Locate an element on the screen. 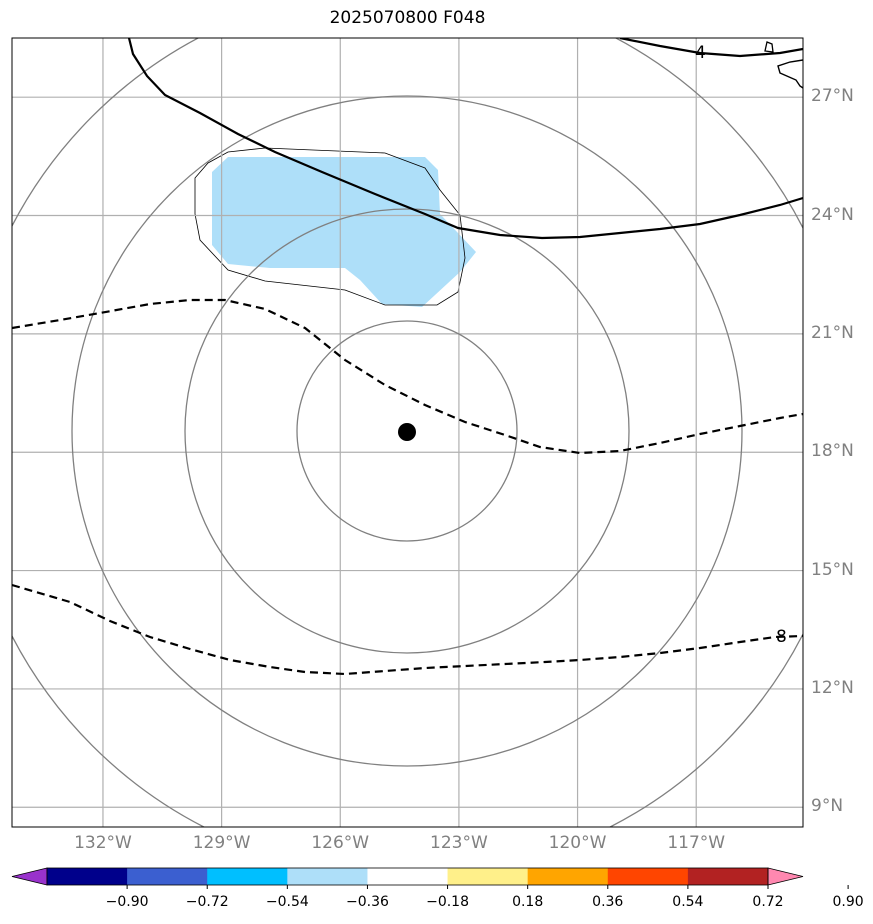  island-outline is located at coordinates (769, 47).